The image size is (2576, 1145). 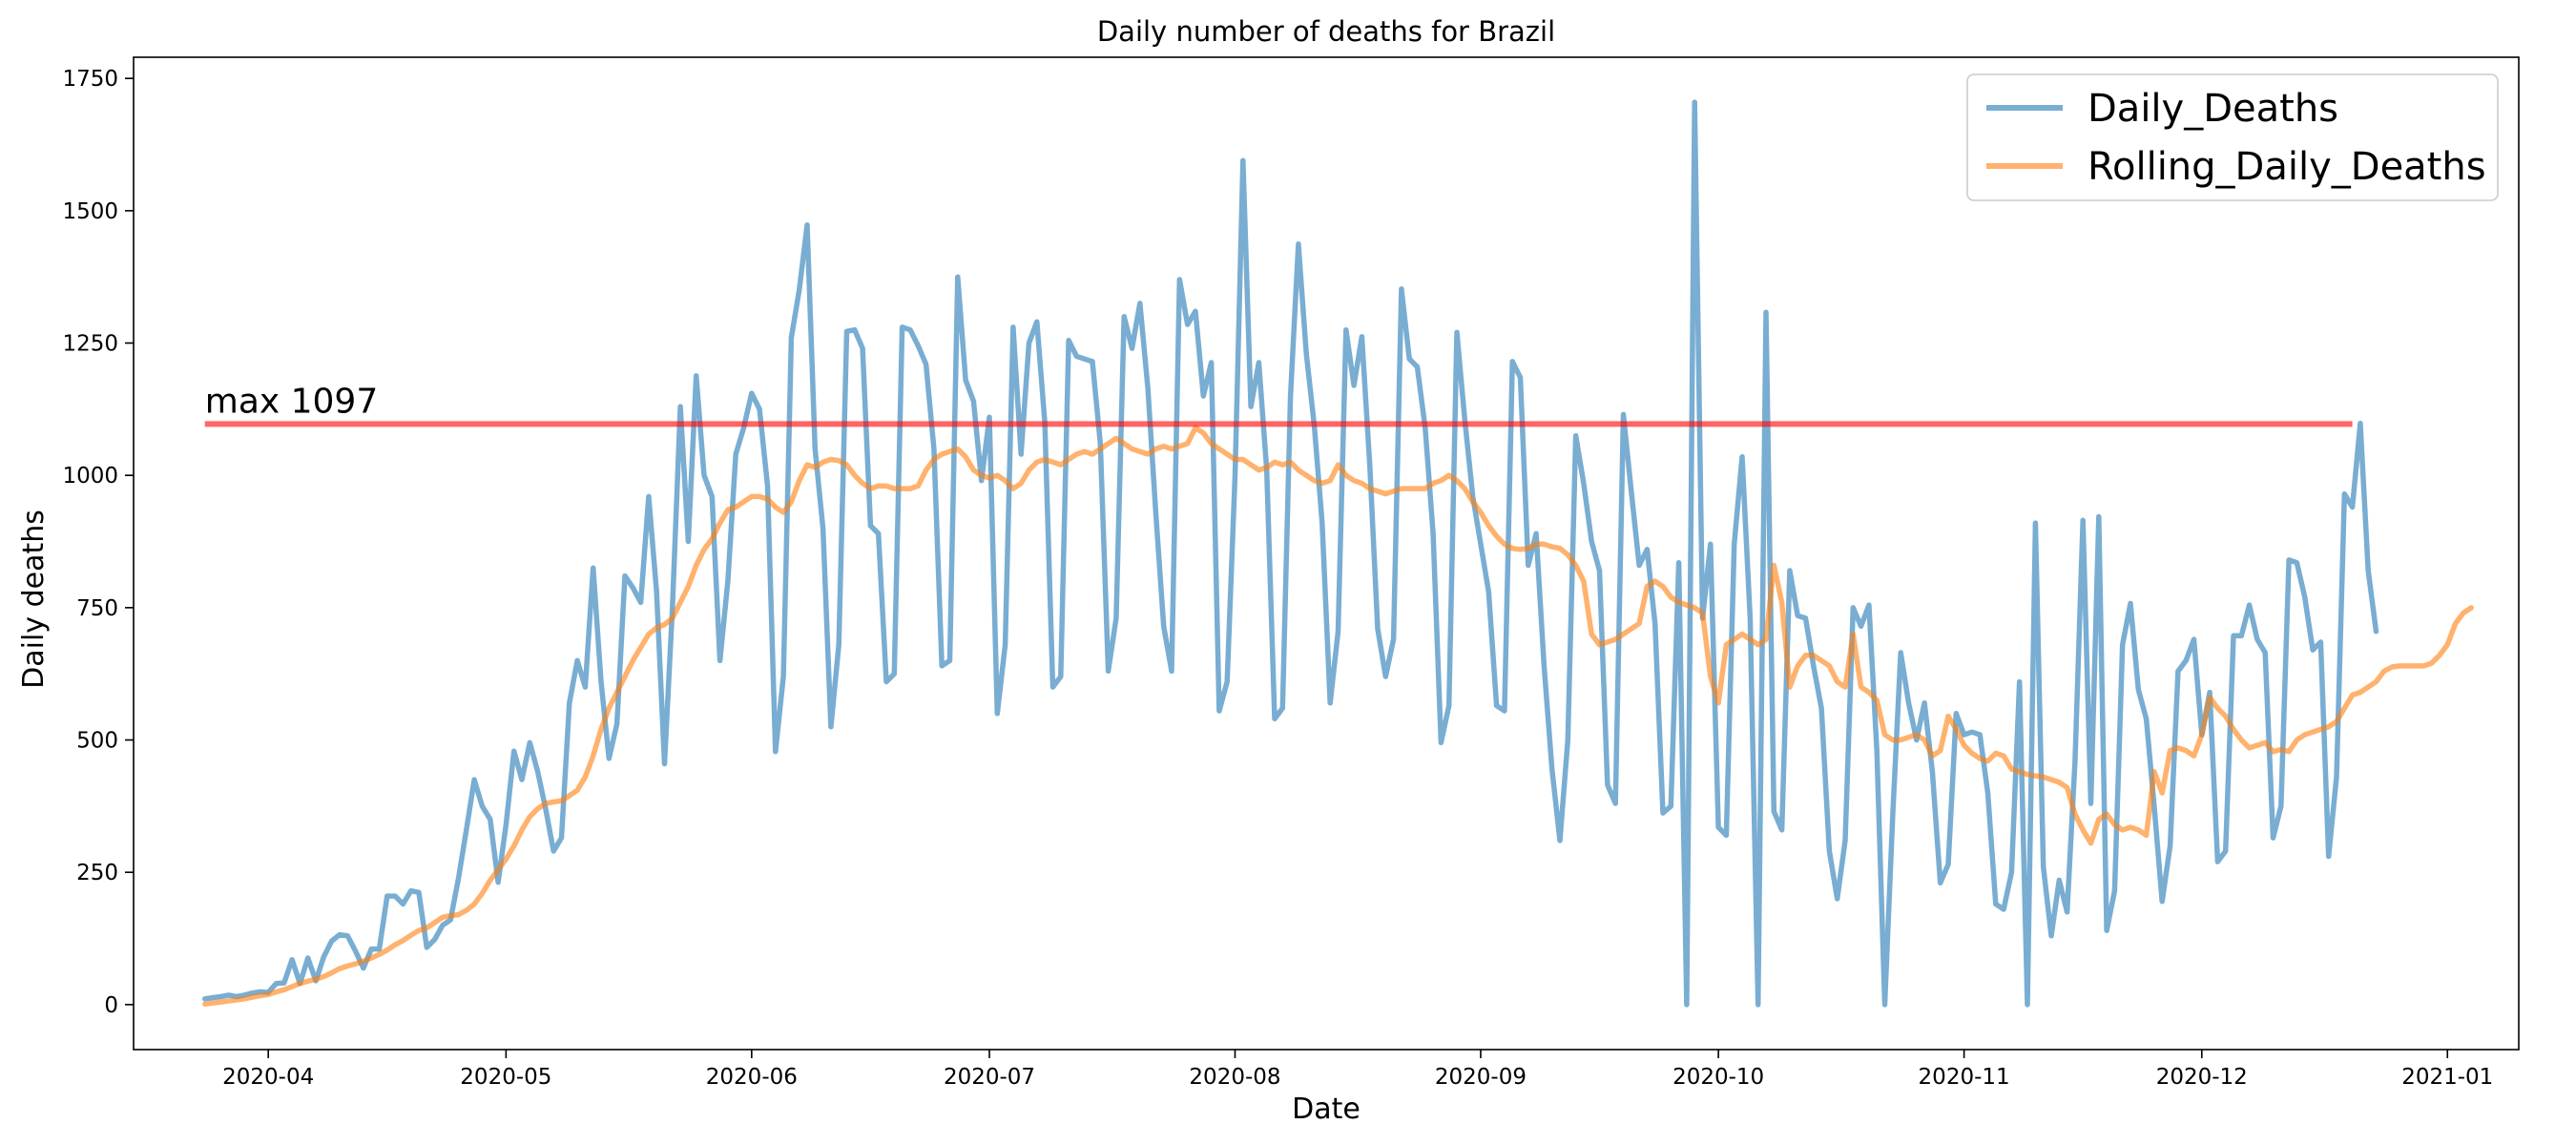 What do you see at coordinates (2287, 167) in the screenshot?
I see `legend-label: Rolling_Daily_Deaths` at bounding box center [2287, 167].